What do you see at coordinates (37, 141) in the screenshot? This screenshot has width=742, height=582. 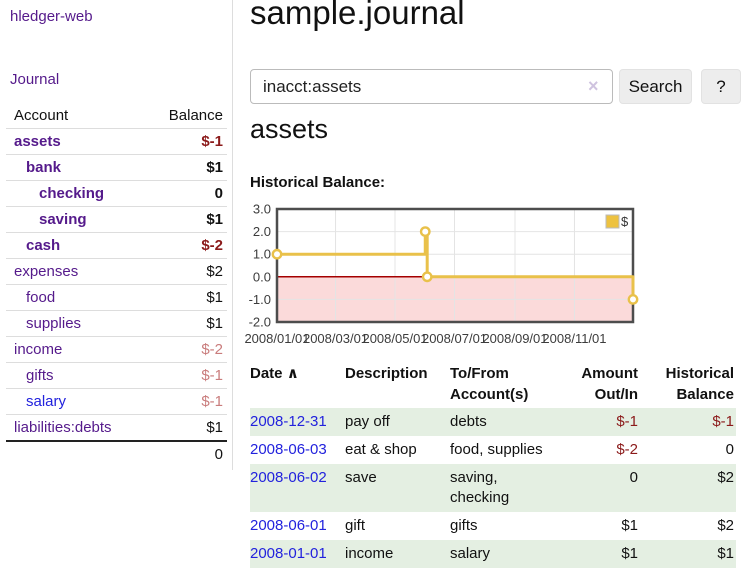 I see `account-link: assets` at bounding box center [37, 141].